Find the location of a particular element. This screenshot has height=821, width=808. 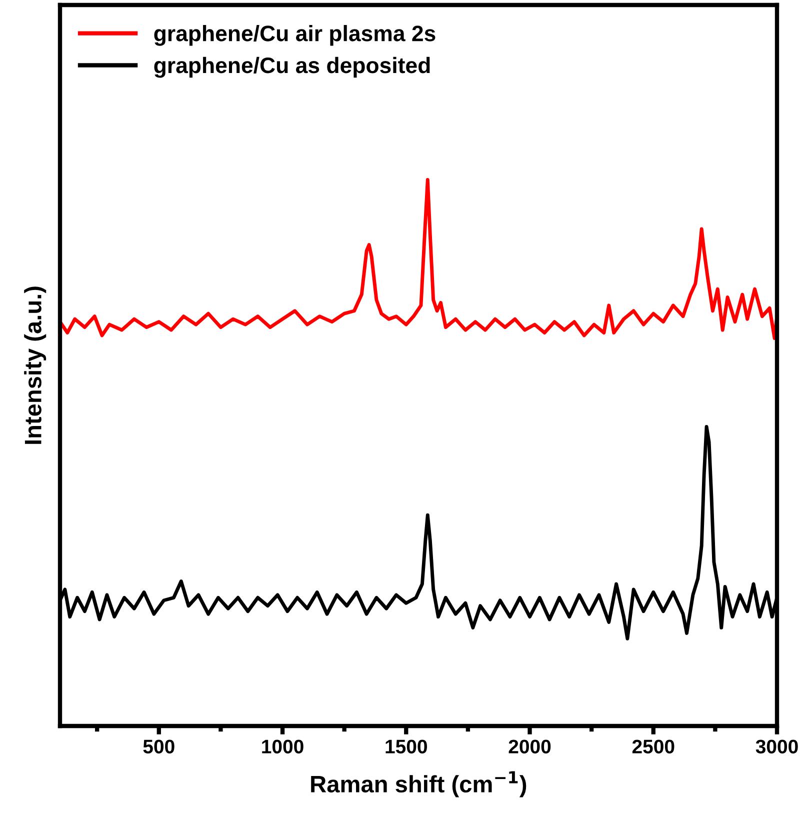

x-tick-label: 2000 is located at coordinates (529, 747).